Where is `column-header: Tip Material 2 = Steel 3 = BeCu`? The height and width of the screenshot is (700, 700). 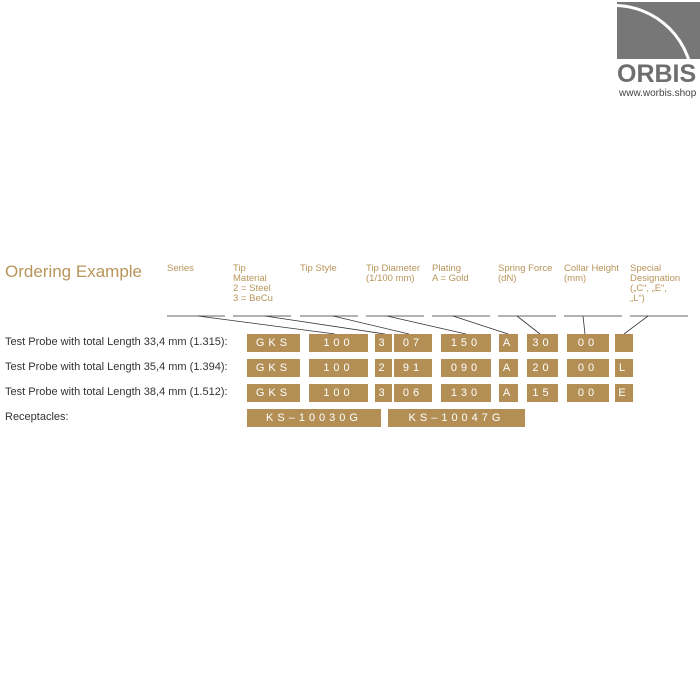
column-header: Tip Material 2 = Steel 3 = BeCu is located at coordinates (253, 283).